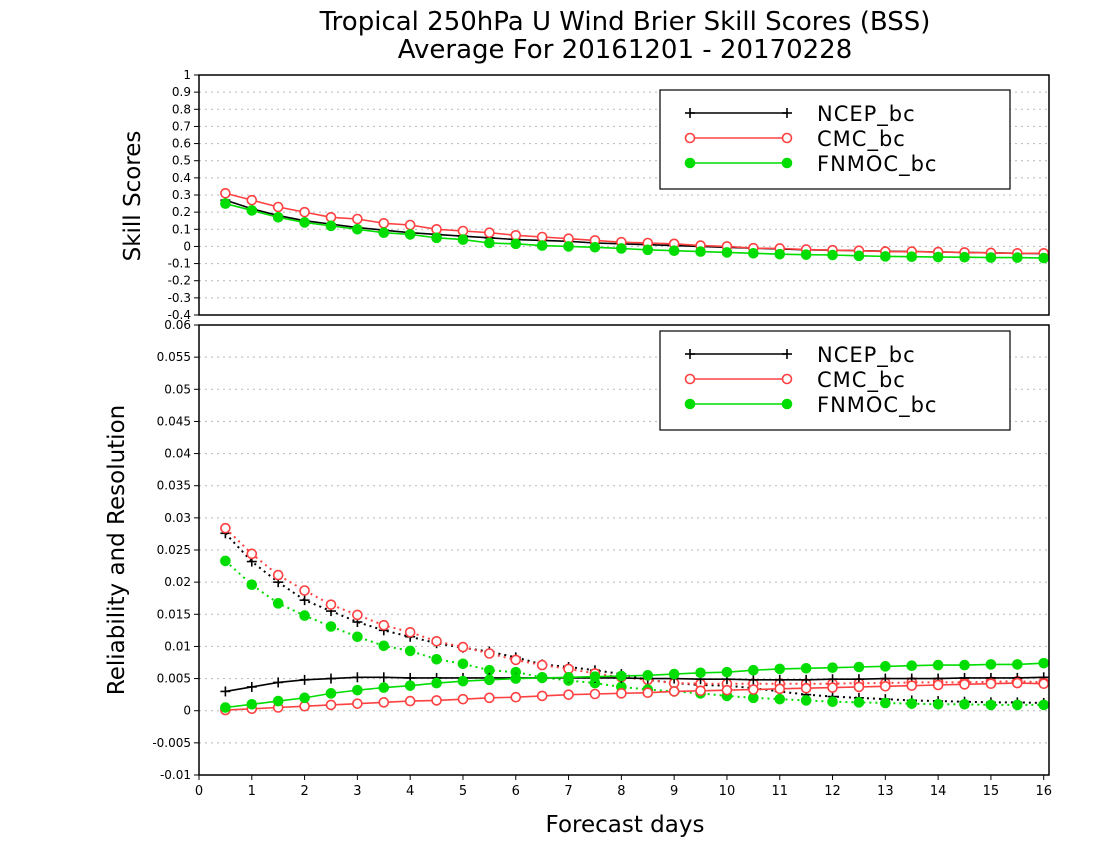 The height and width of the screenshot is (850, 1100). What do you see at coordinates (181, 229) in the screenshot?
I see `top-ytick-label: 0.1` at bounding box center [181, 229].